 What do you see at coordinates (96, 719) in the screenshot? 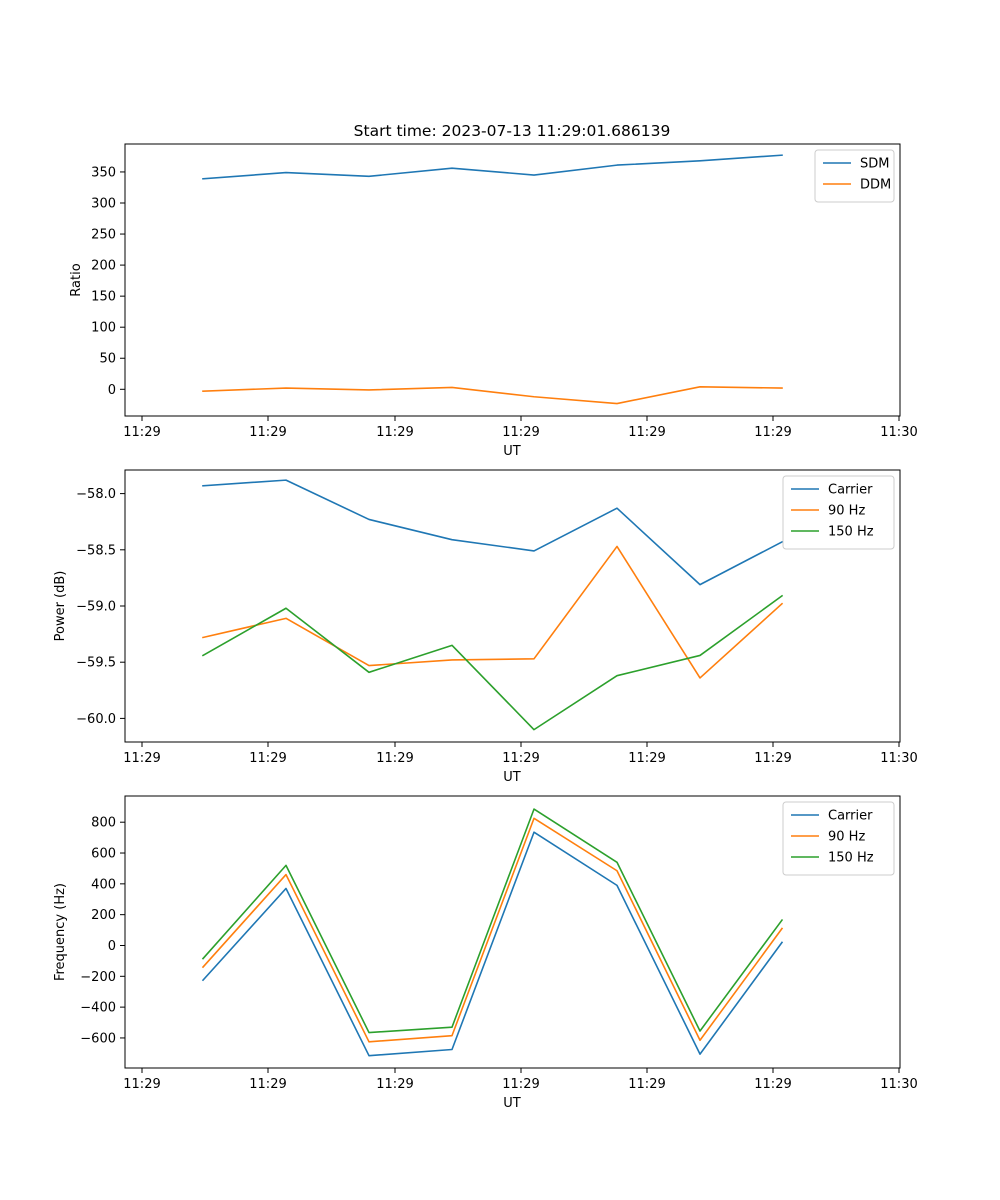
I see `y-tick-label: −60.0` at bounding box center [96, 719].